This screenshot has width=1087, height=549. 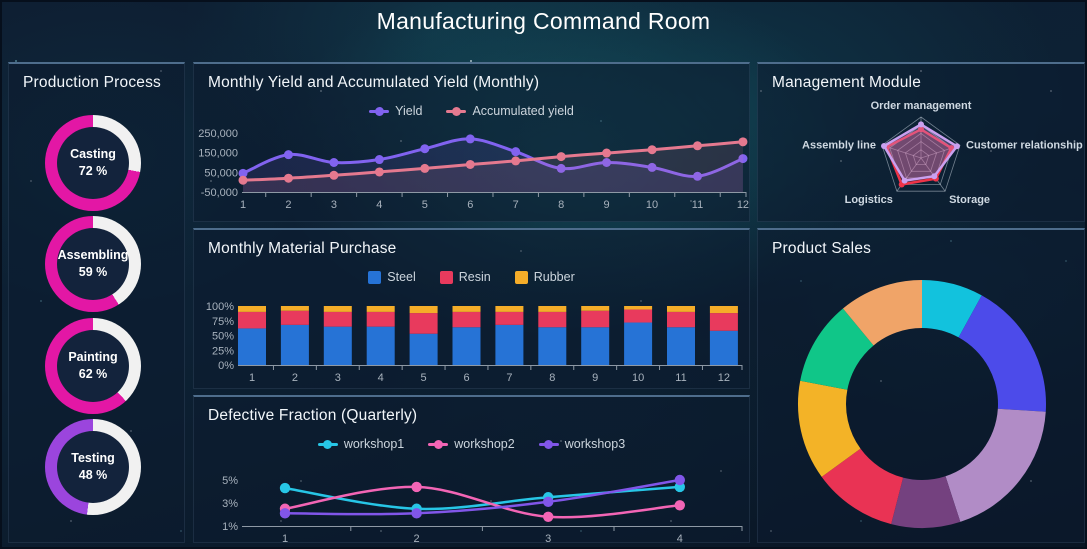 What do you see at coordinates (482, 502) in the screenshot?
I see `series-line-workshop2` at bounding box center [482, 502].